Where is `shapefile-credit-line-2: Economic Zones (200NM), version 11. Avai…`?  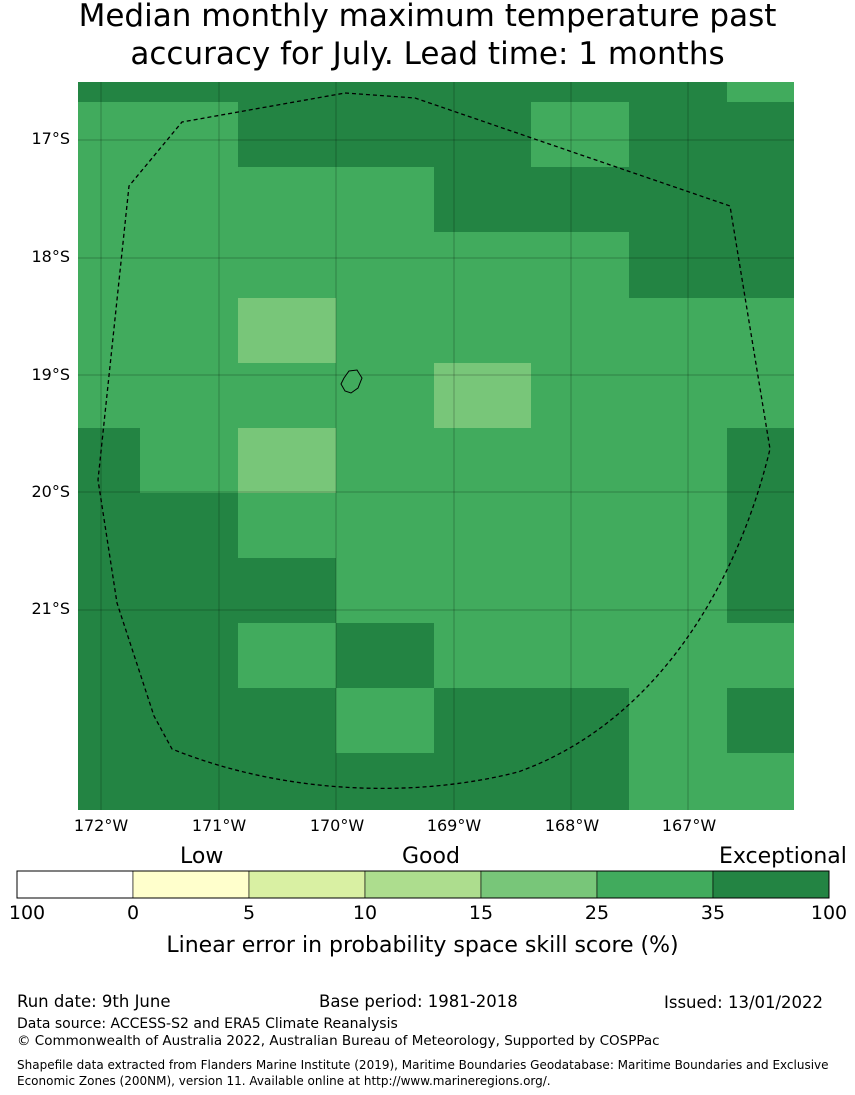
shapefile-credit-line-2: Economic Zones (200NM), version 11. Avai… is located at coordinates (284, 1081).